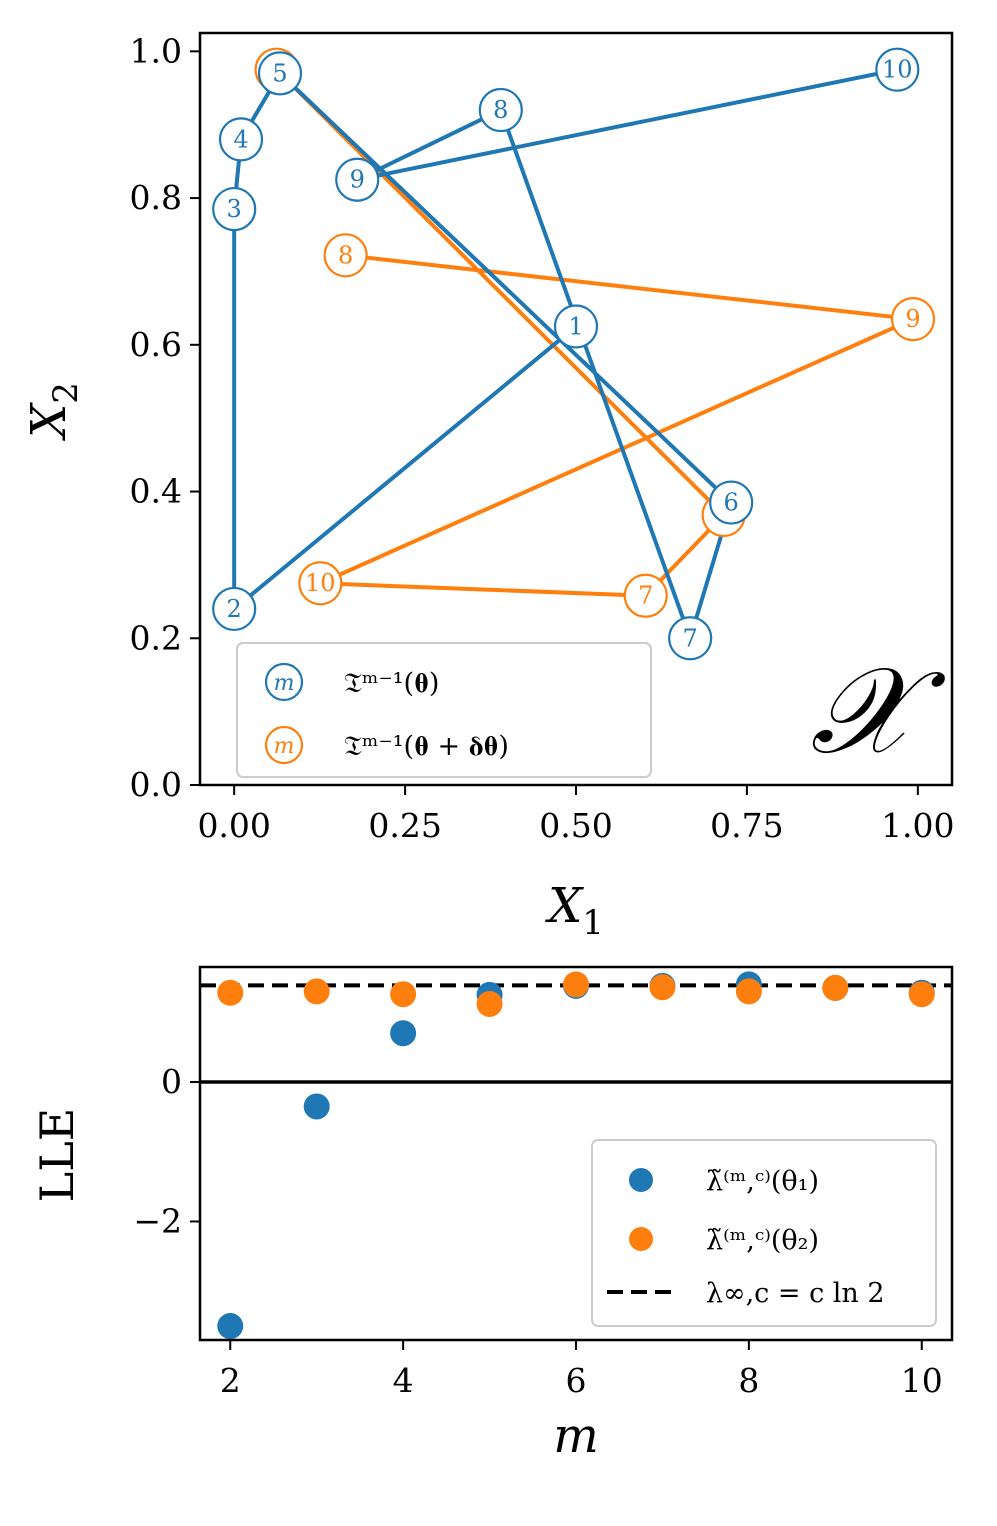 The image size is (997, 1526). I want to click on legend-marker-blue-label: m, so click(284, 683).